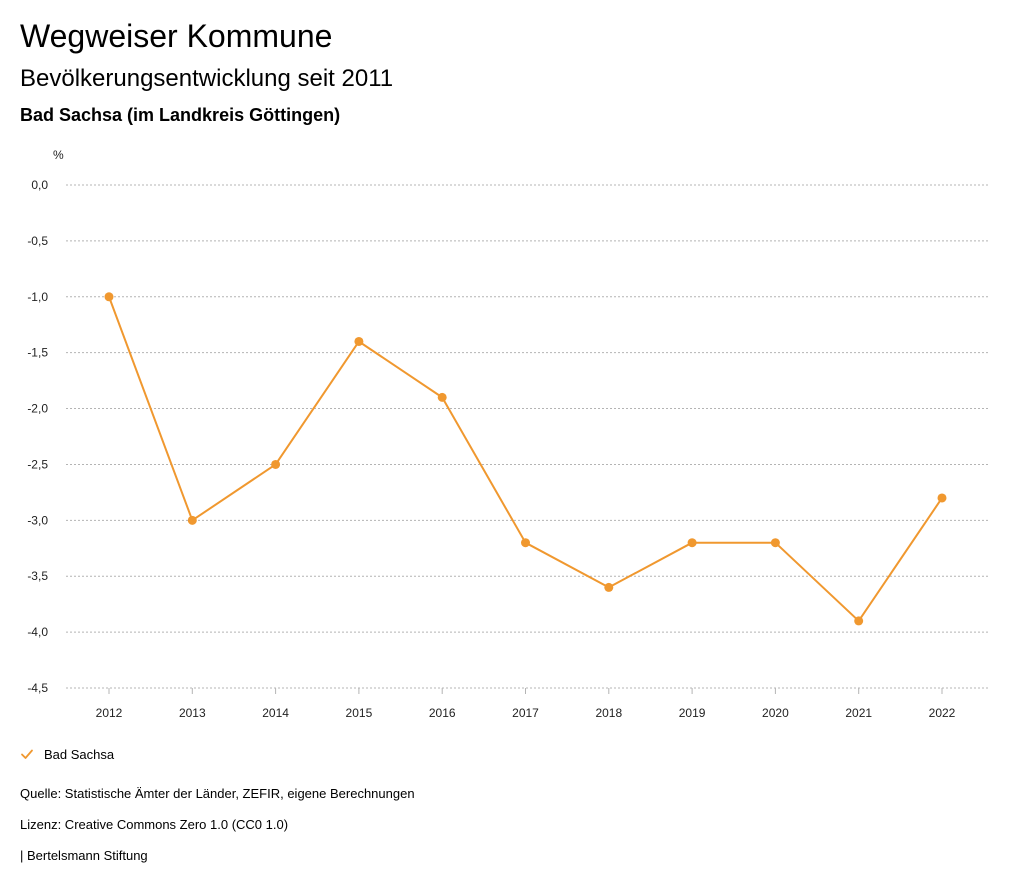  What do you see at coordinates (37, 464) in the screenshot?
I see `y-tick-label: -2,5` at bounding box center [37, 464].